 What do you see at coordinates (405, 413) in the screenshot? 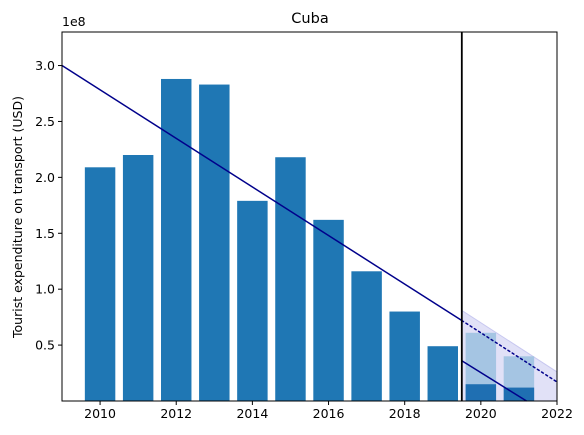
I see `x-tick-label-2018: 2018` at bounding box center [405, 413].